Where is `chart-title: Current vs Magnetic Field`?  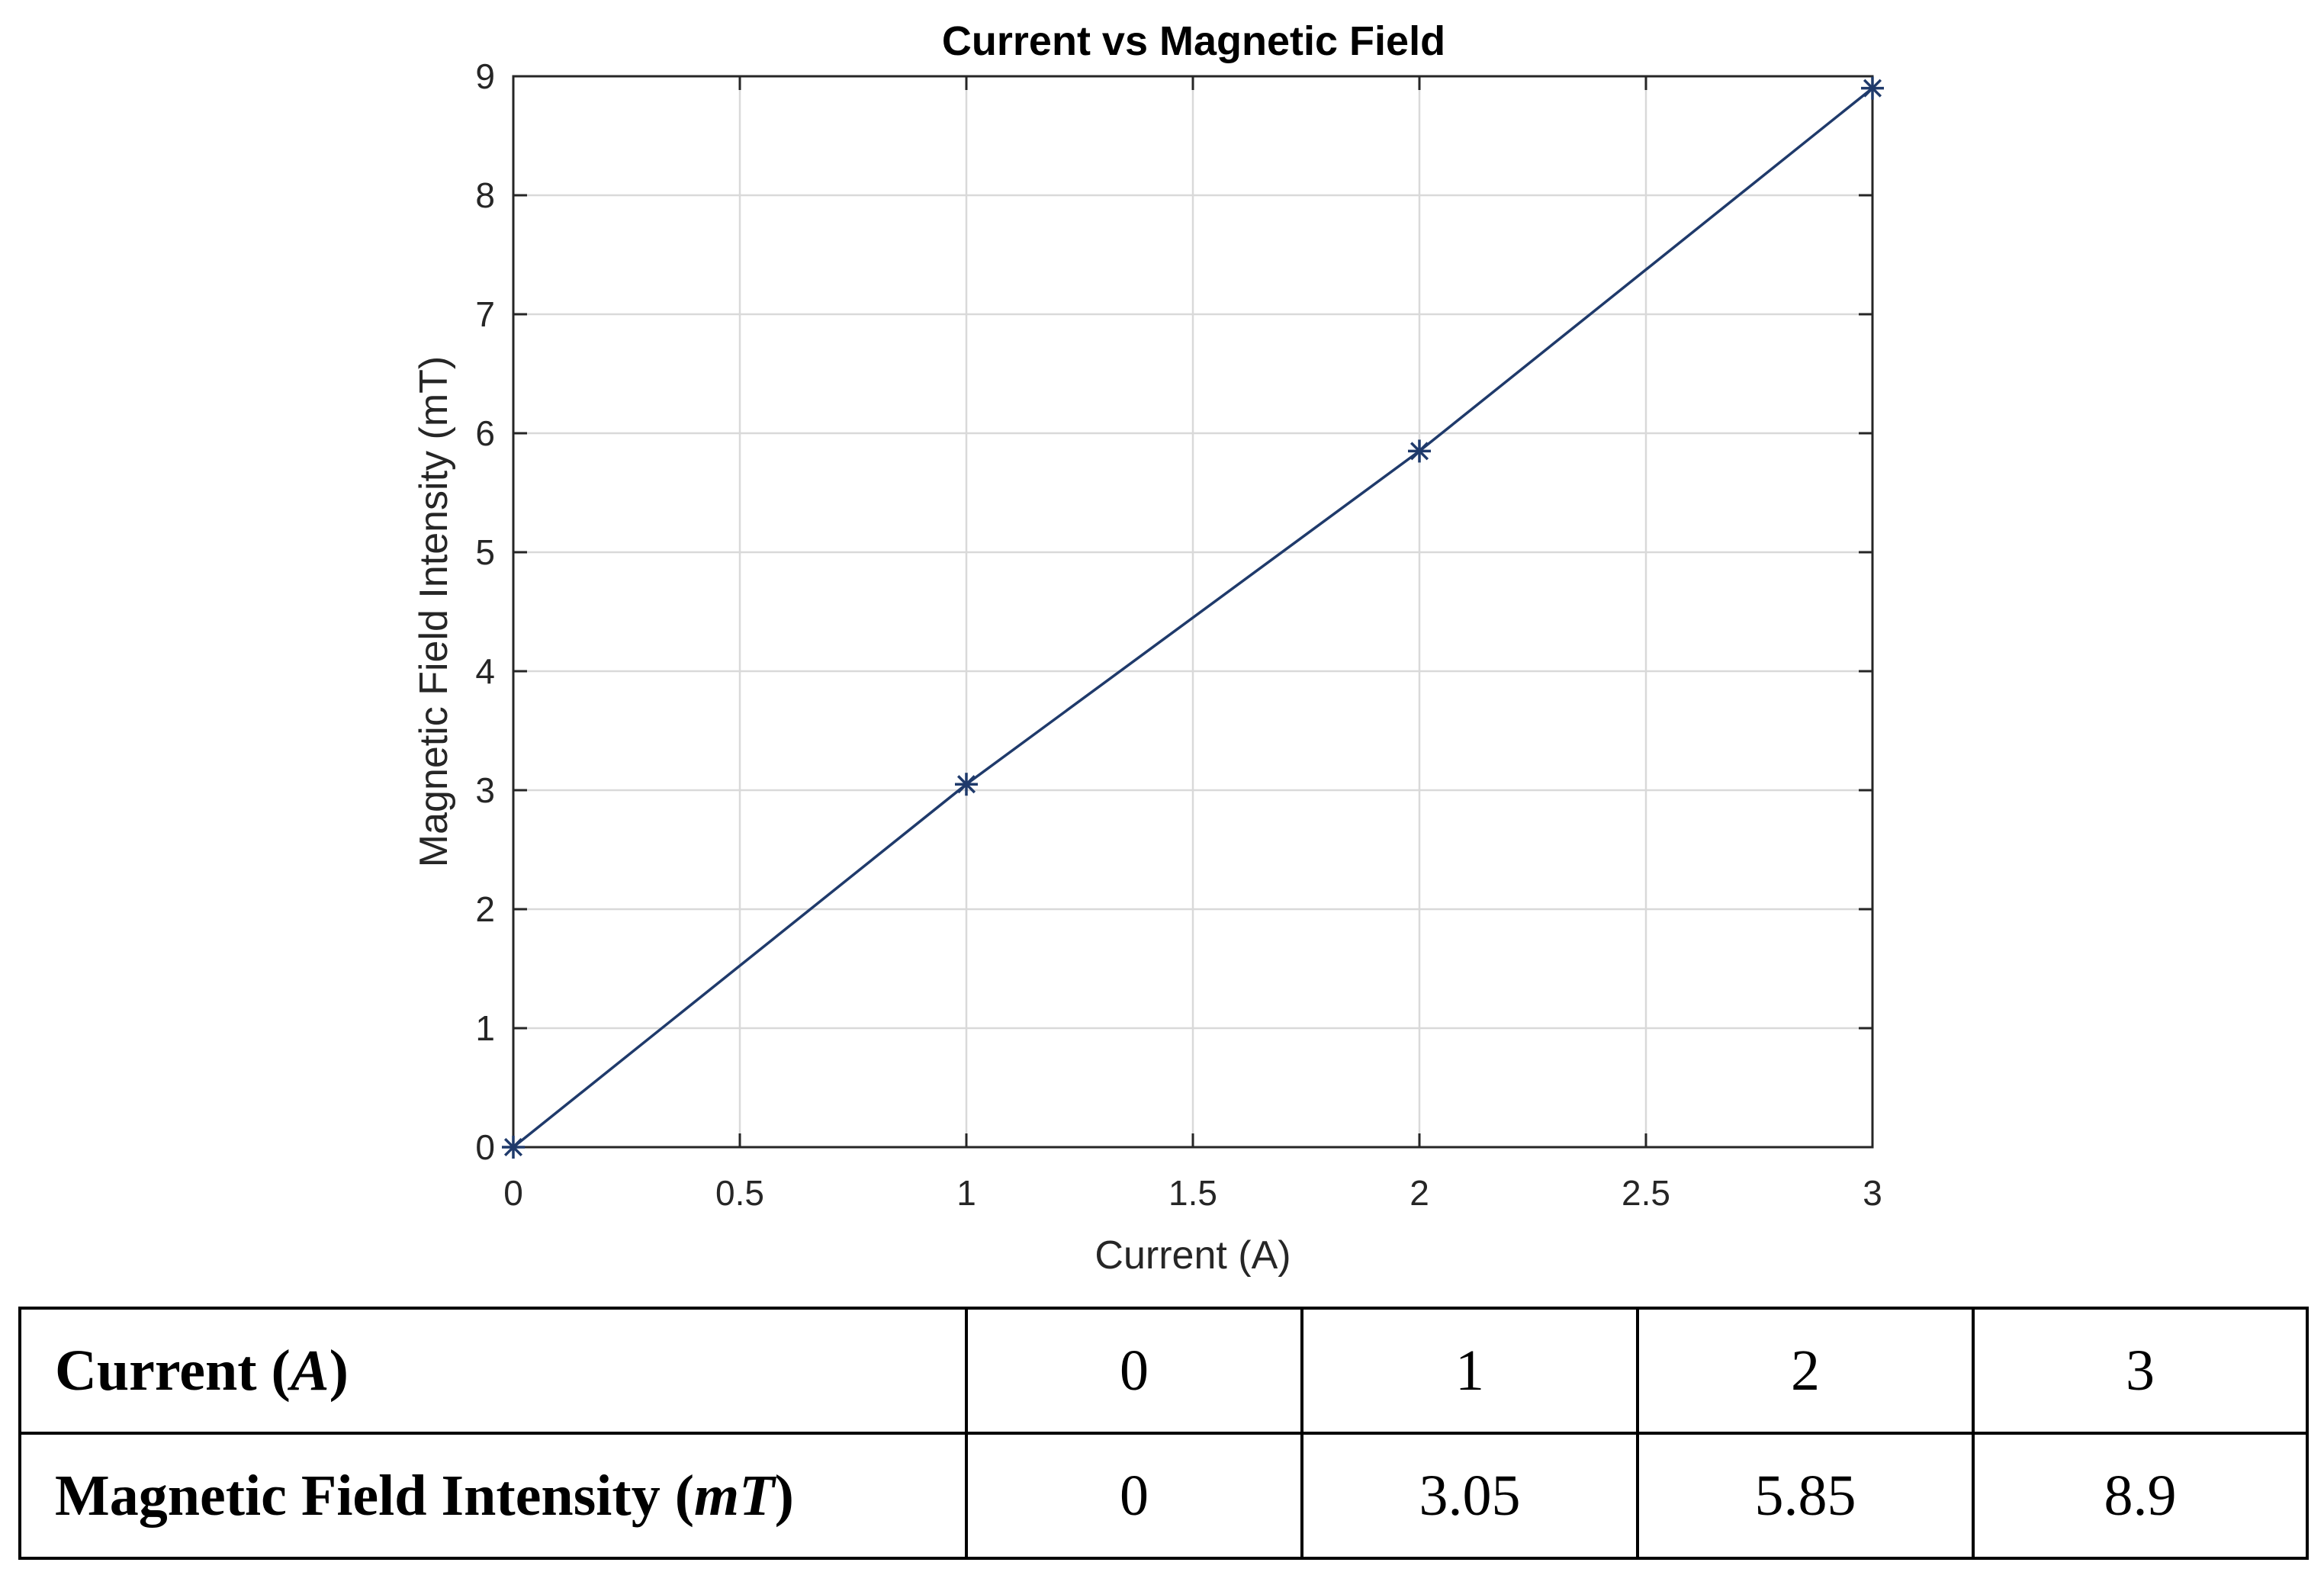
chart-title: Current vs Magnetic Field is located at coordinates (1193, 41).